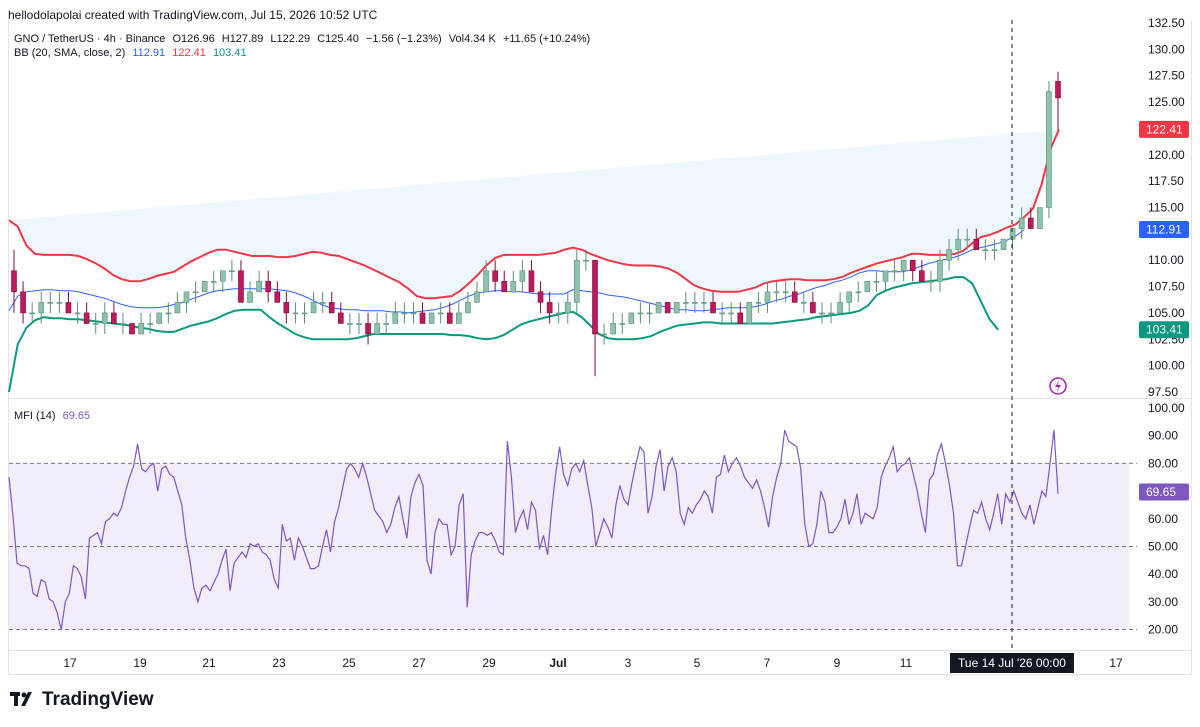 Image resolution: width=1200 pixels, height=727 pixels. I want to click on price-tick-label: 107.50, so click(1166, 287).